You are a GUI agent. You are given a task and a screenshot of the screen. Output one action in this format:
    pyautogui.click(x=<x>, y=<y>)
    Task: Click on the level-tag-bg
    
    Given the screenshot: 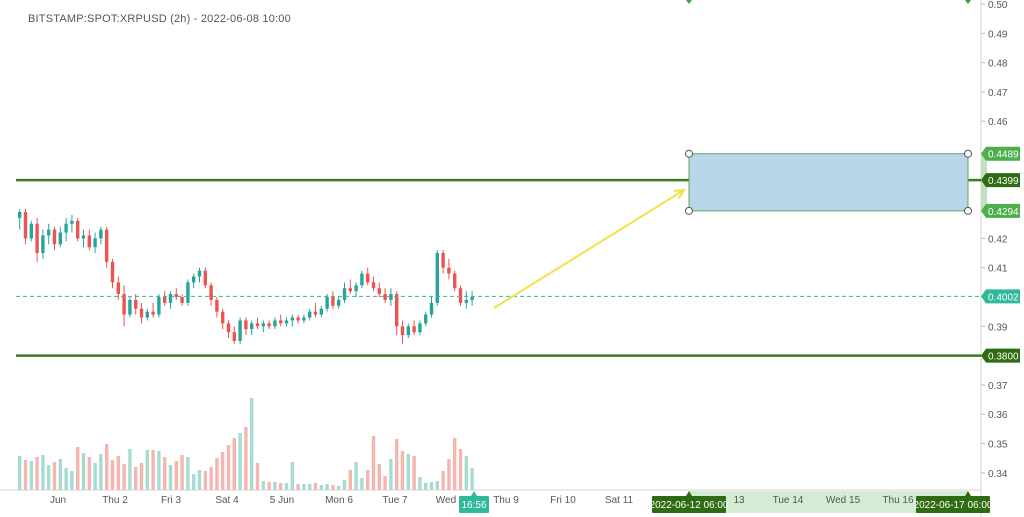 What is the action you would take?
    pyautogui.click(x=1000, y=180)
    